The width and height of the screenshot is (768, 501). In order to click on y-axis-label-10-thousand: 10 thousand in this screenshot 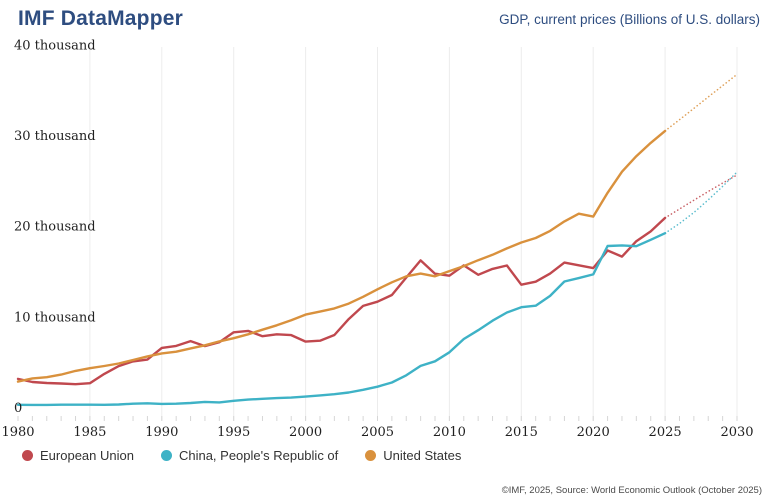, I will do `click(55, 317)`.